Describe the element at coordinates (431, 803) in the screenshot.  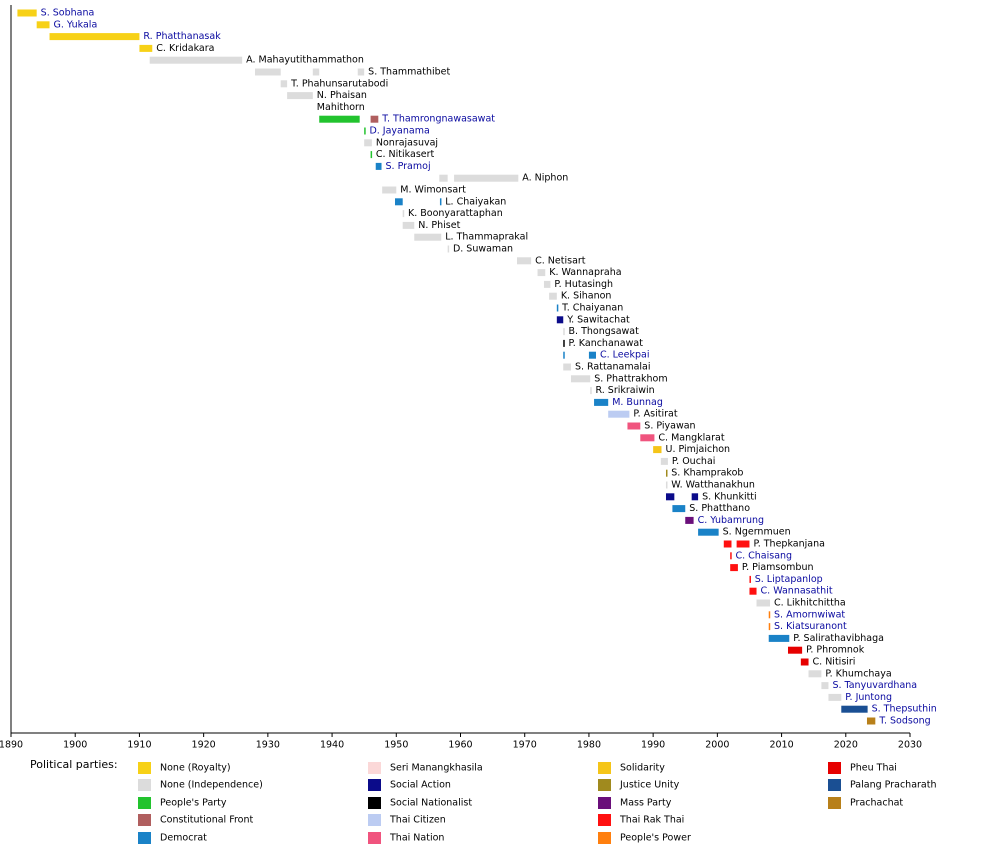
I see `legend-label: Social Nationalist` at that location.